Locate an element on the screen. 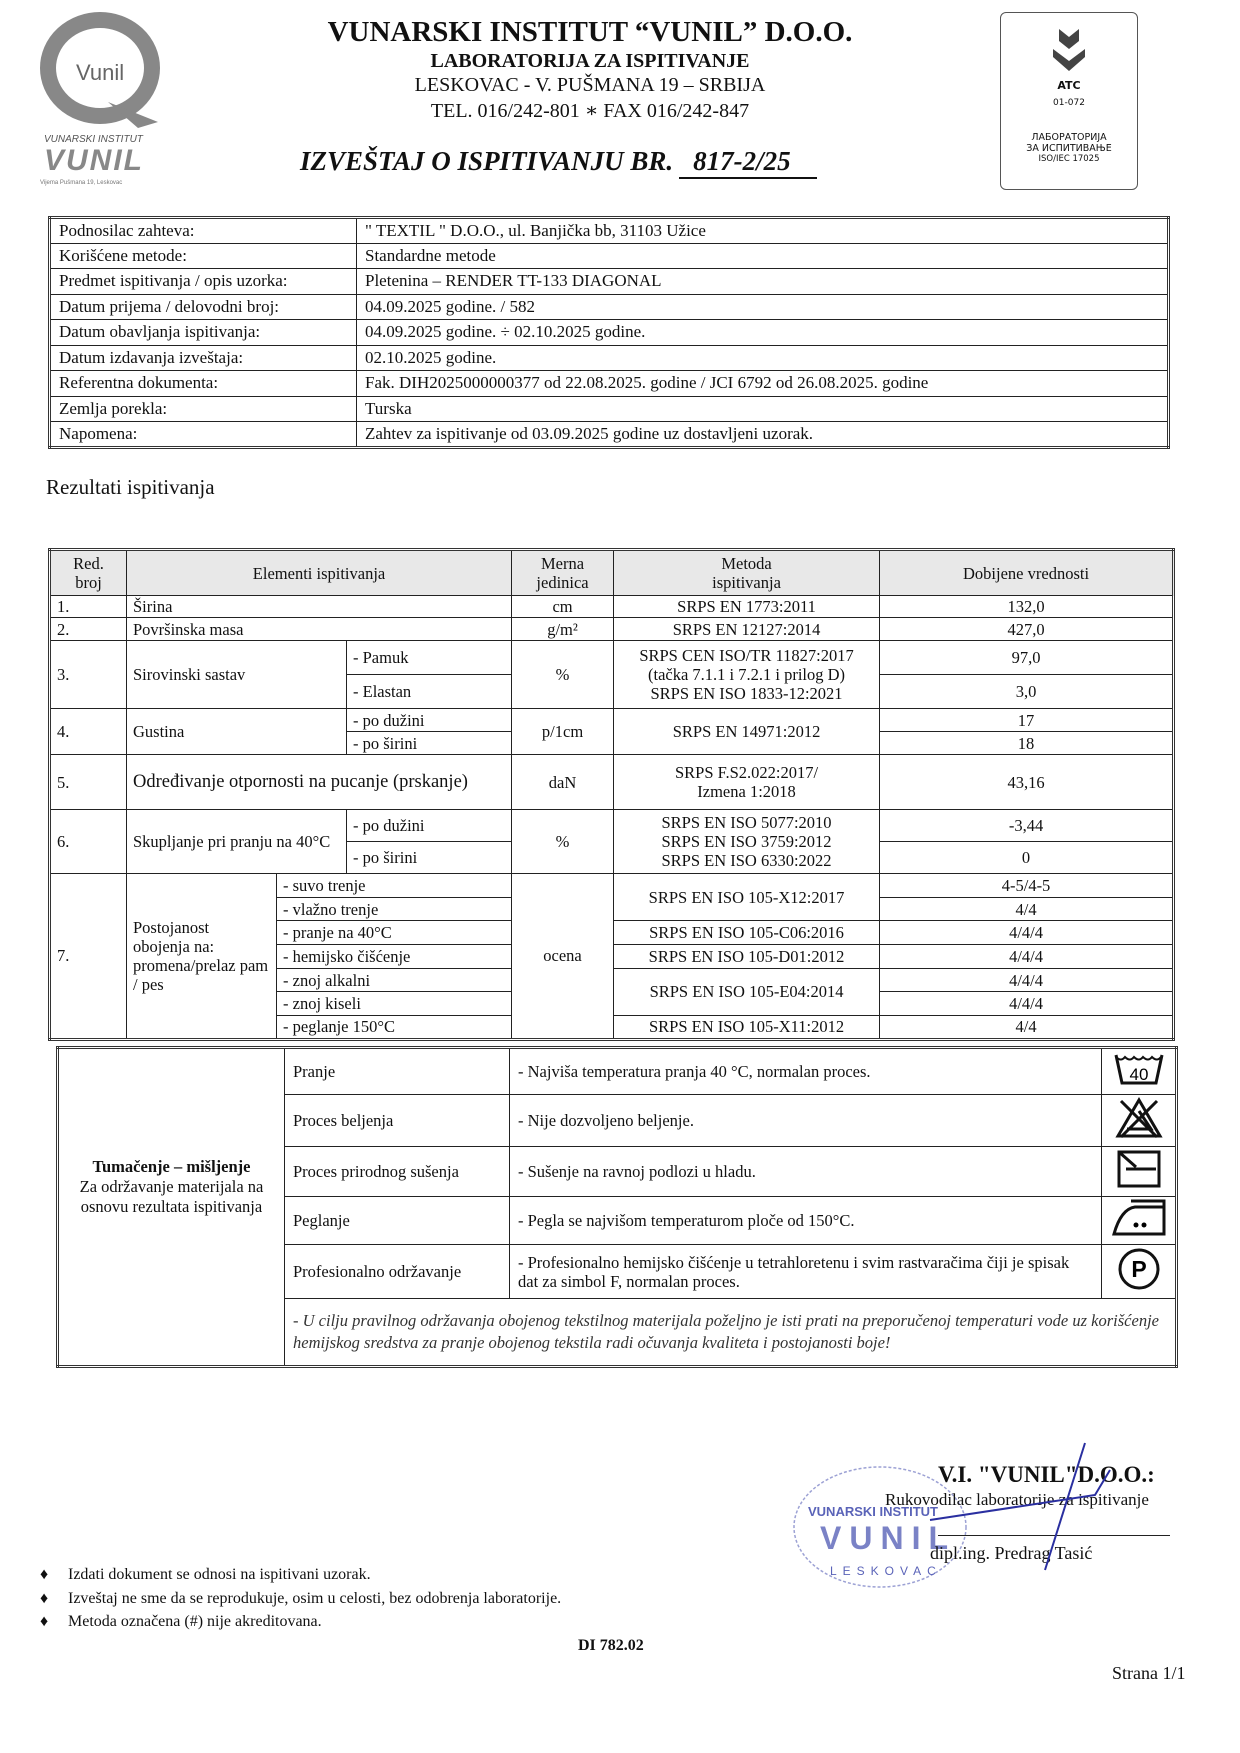 The height and width of the screenshot is (1753, 1240). info-label: Napomena: is located at coordinates (203, 434).